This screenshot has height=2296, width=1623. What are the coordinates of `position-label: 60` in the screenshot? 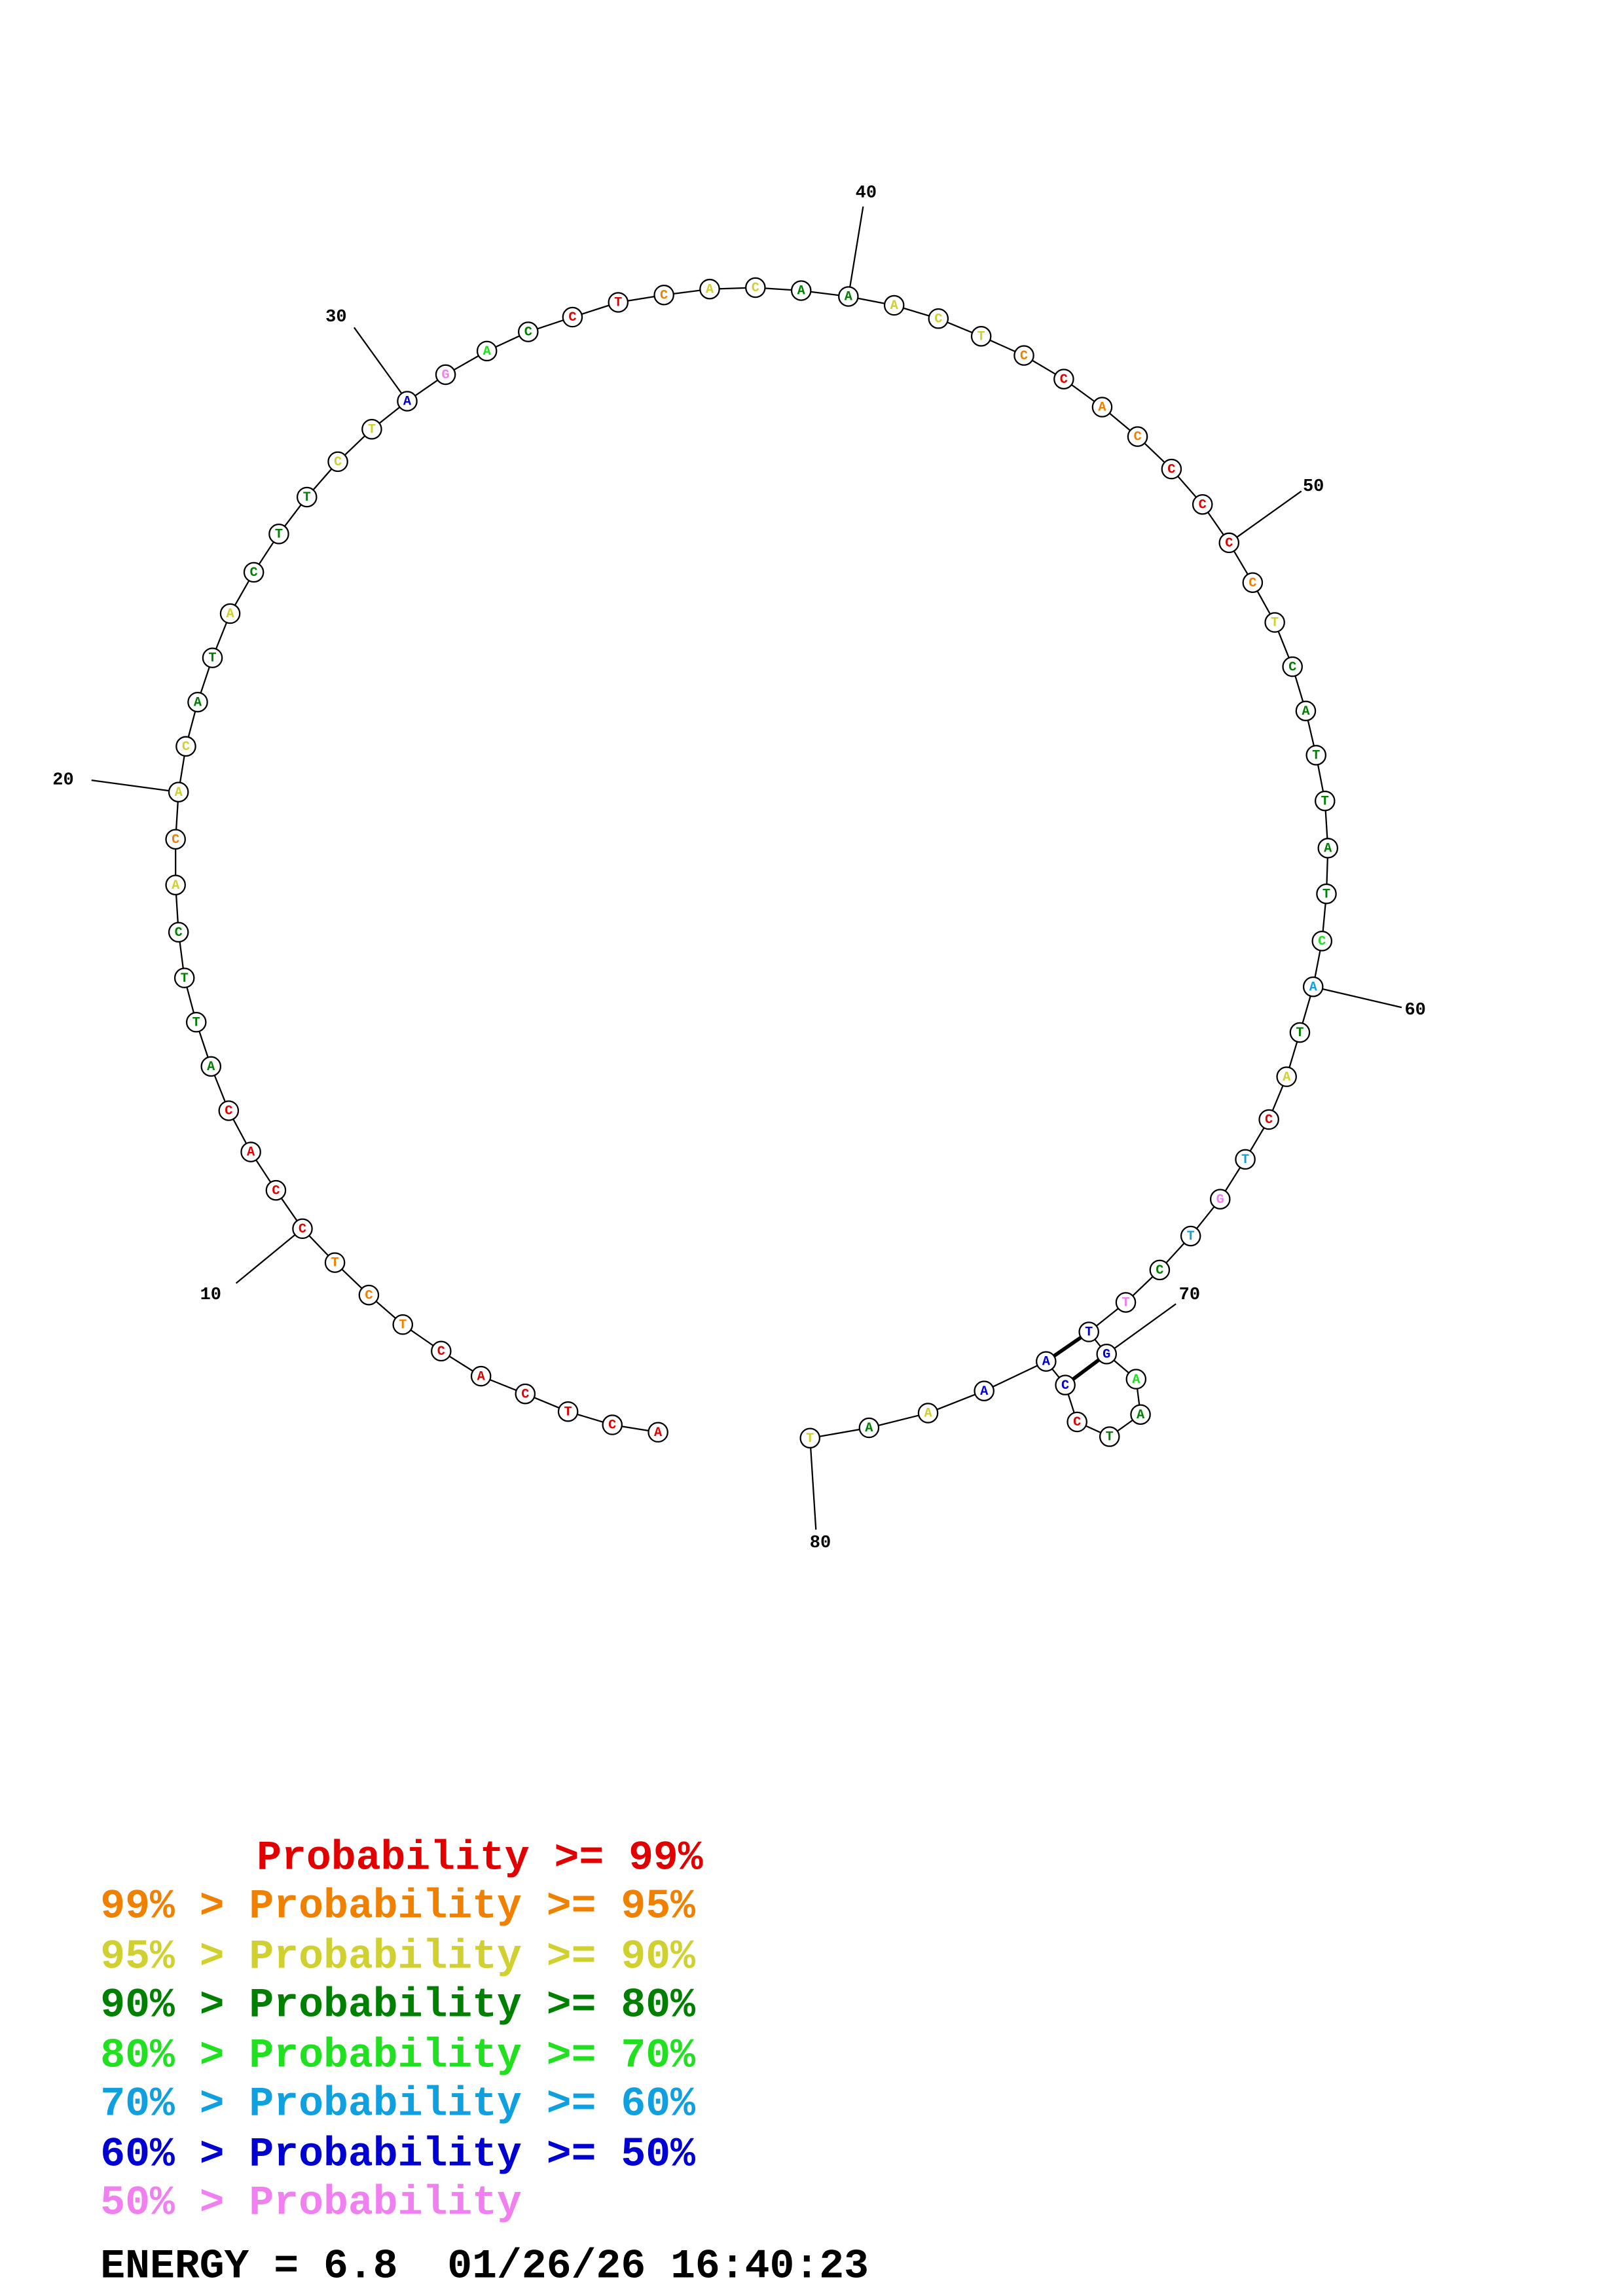 It's located at (1414, 1010).